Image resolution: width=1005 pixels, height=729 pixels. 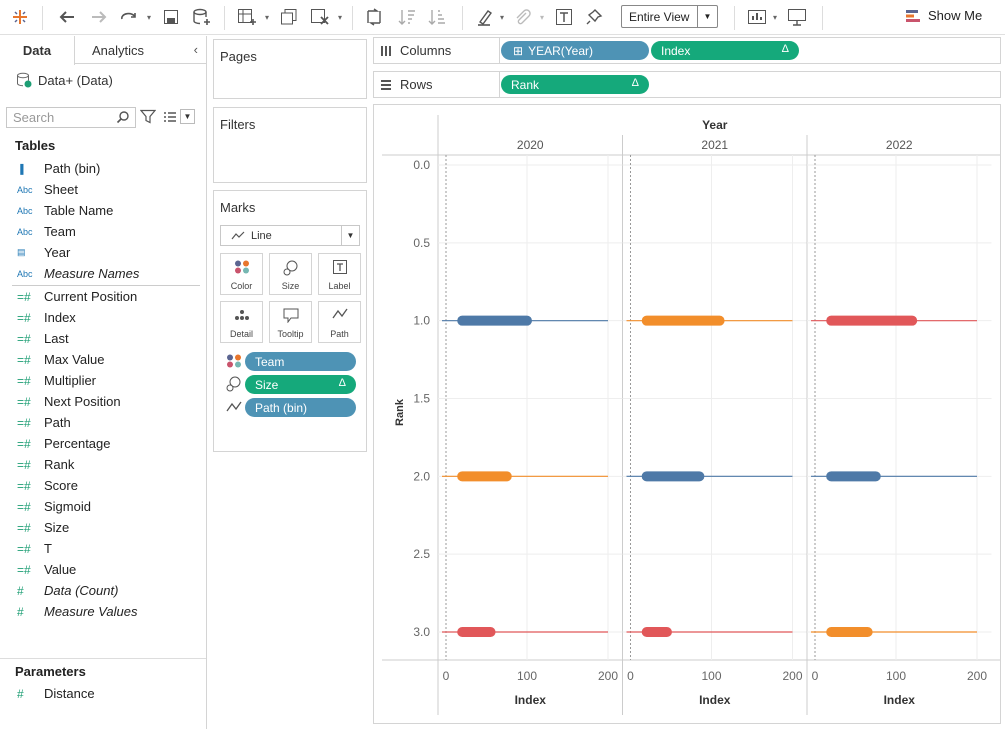 I want to click on new-datasource-icon, so click(x=202, y=17).